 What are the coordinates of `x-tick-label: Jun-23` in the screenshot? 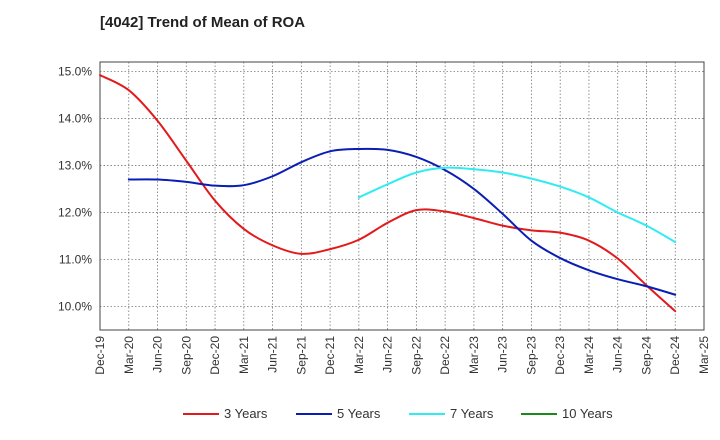 It's located at (503, 354).